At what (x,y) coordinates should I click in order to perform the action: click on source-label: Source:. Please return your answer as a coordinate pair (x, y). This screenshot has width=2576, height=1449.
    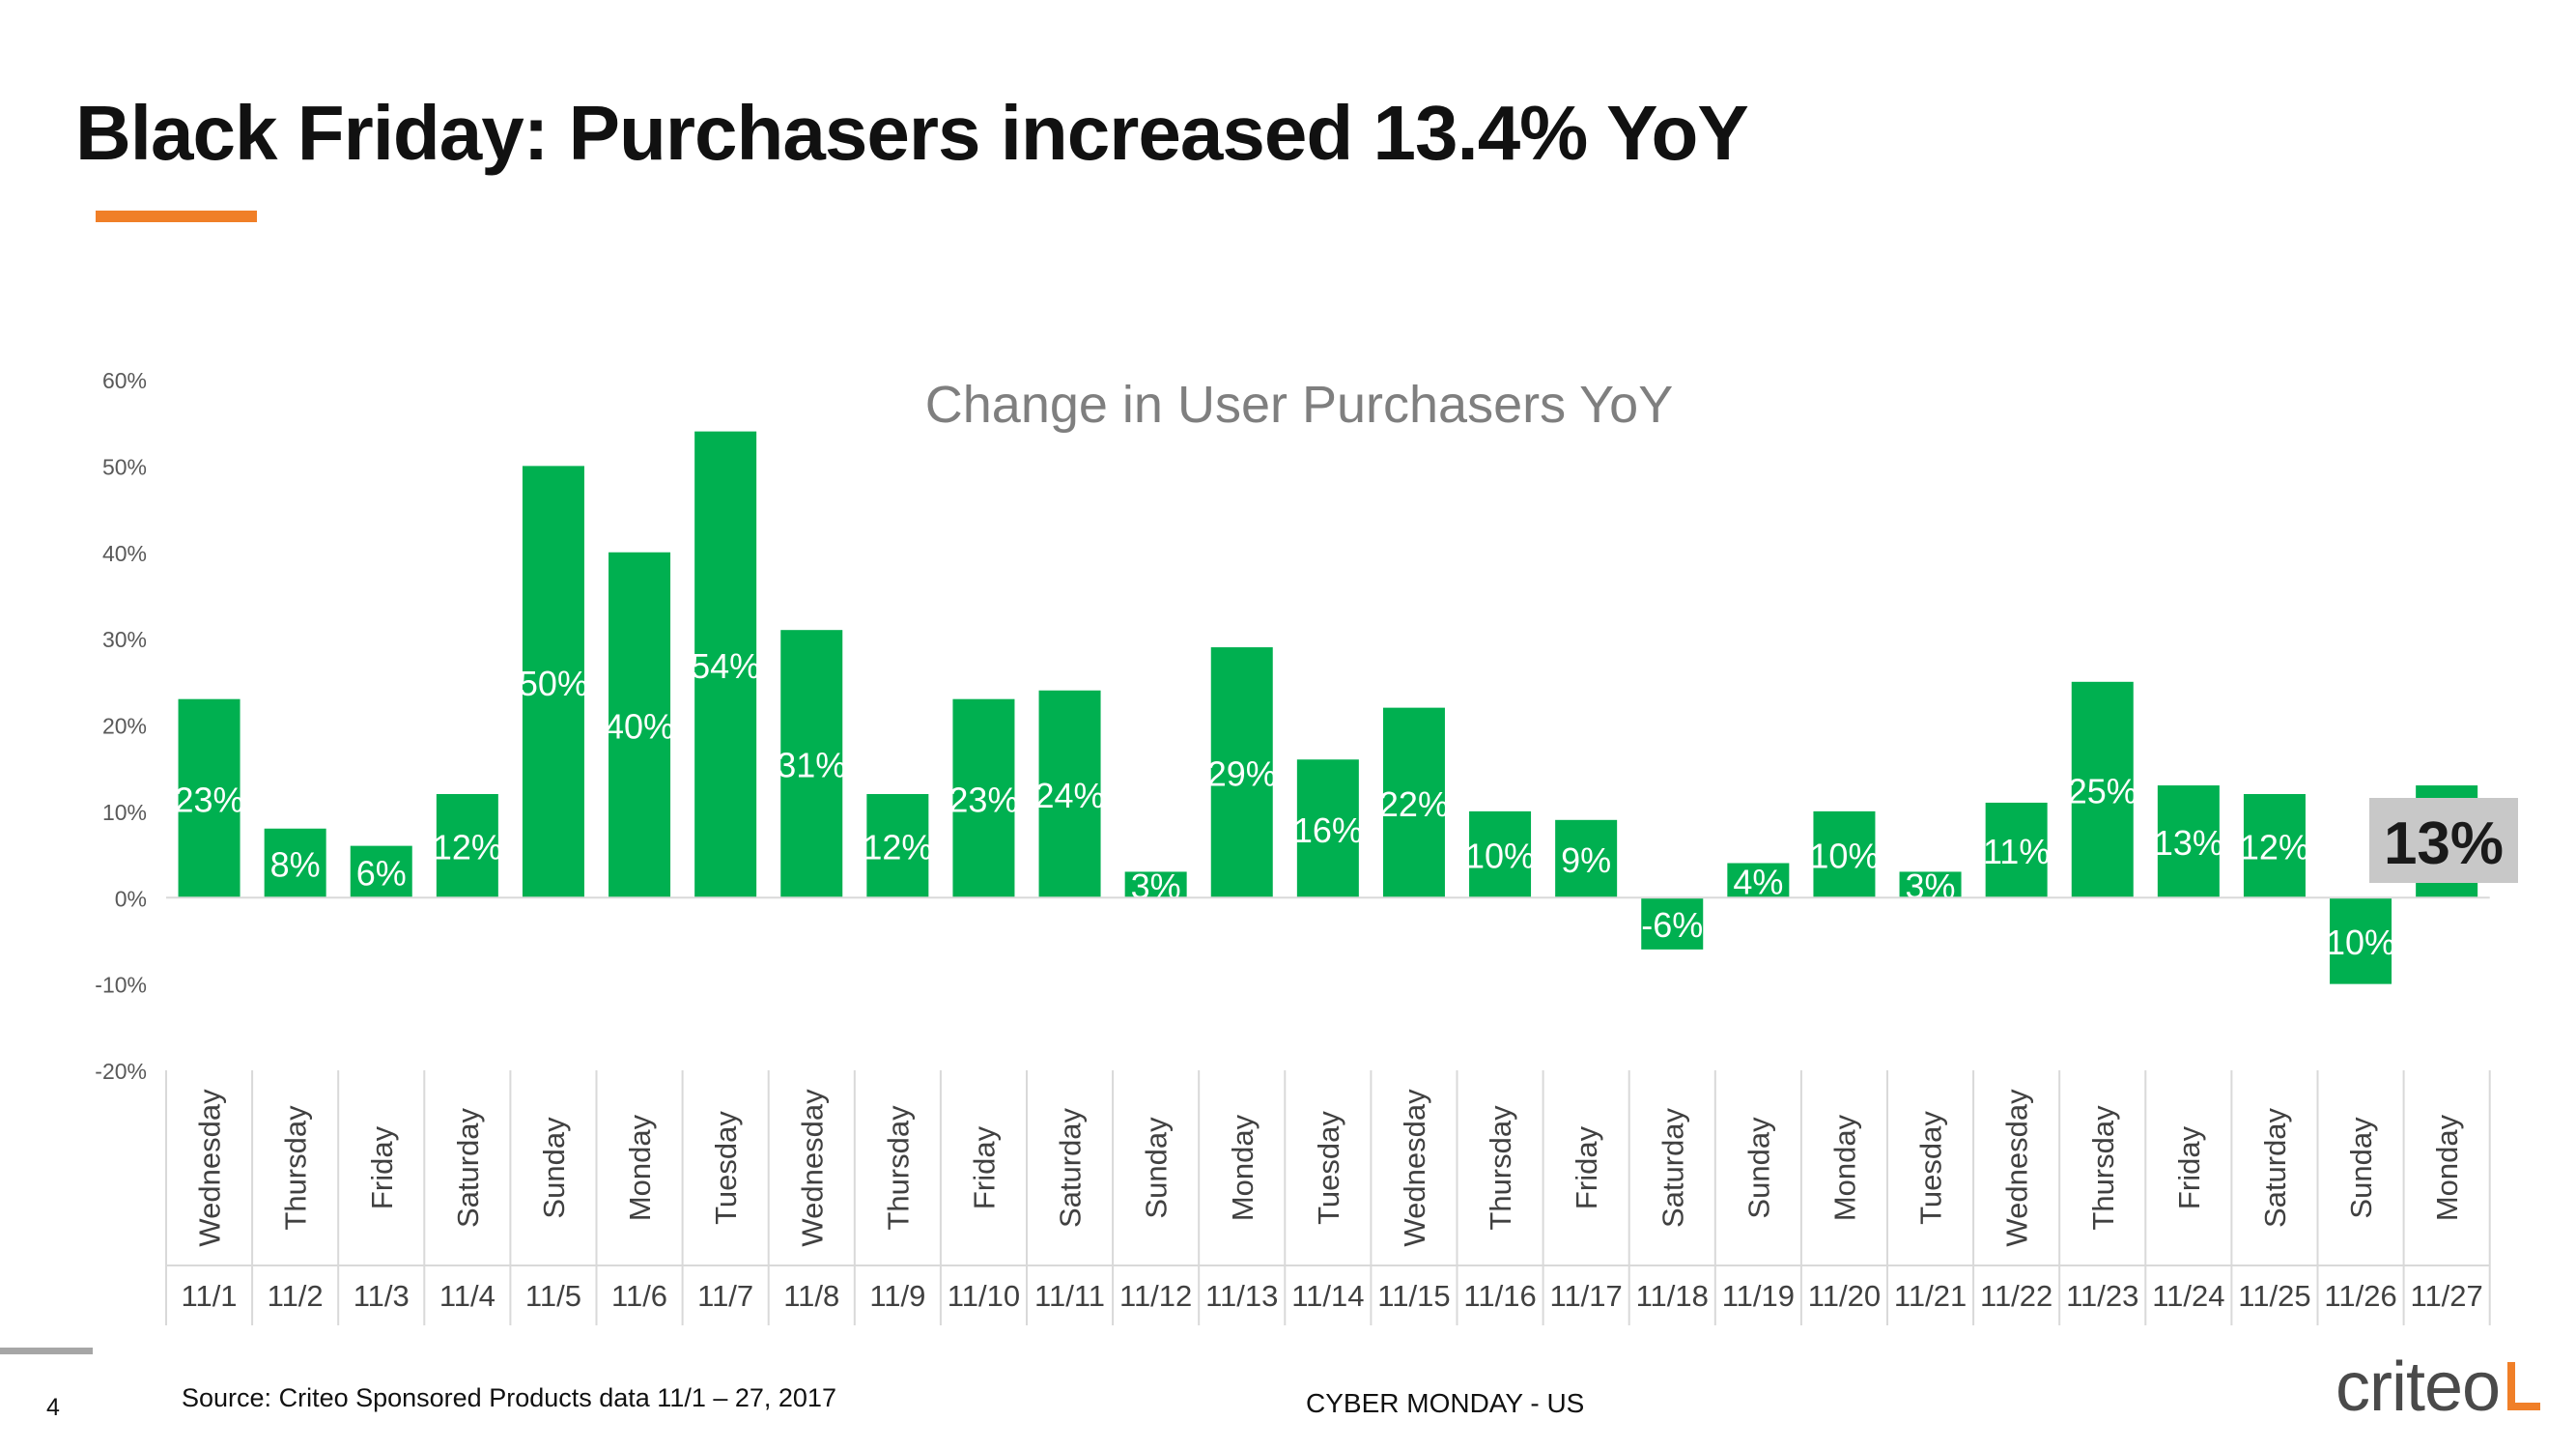
    Looking at the image, I should click on (227, 1397).